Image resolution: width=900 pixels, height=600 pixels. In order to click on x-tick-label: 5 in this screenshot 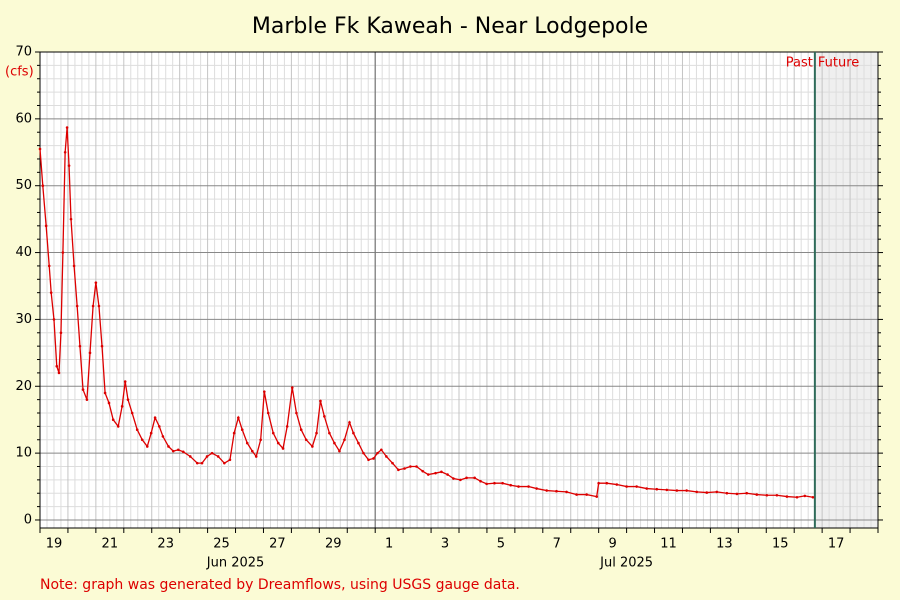, I will do `click(501, 544)`.